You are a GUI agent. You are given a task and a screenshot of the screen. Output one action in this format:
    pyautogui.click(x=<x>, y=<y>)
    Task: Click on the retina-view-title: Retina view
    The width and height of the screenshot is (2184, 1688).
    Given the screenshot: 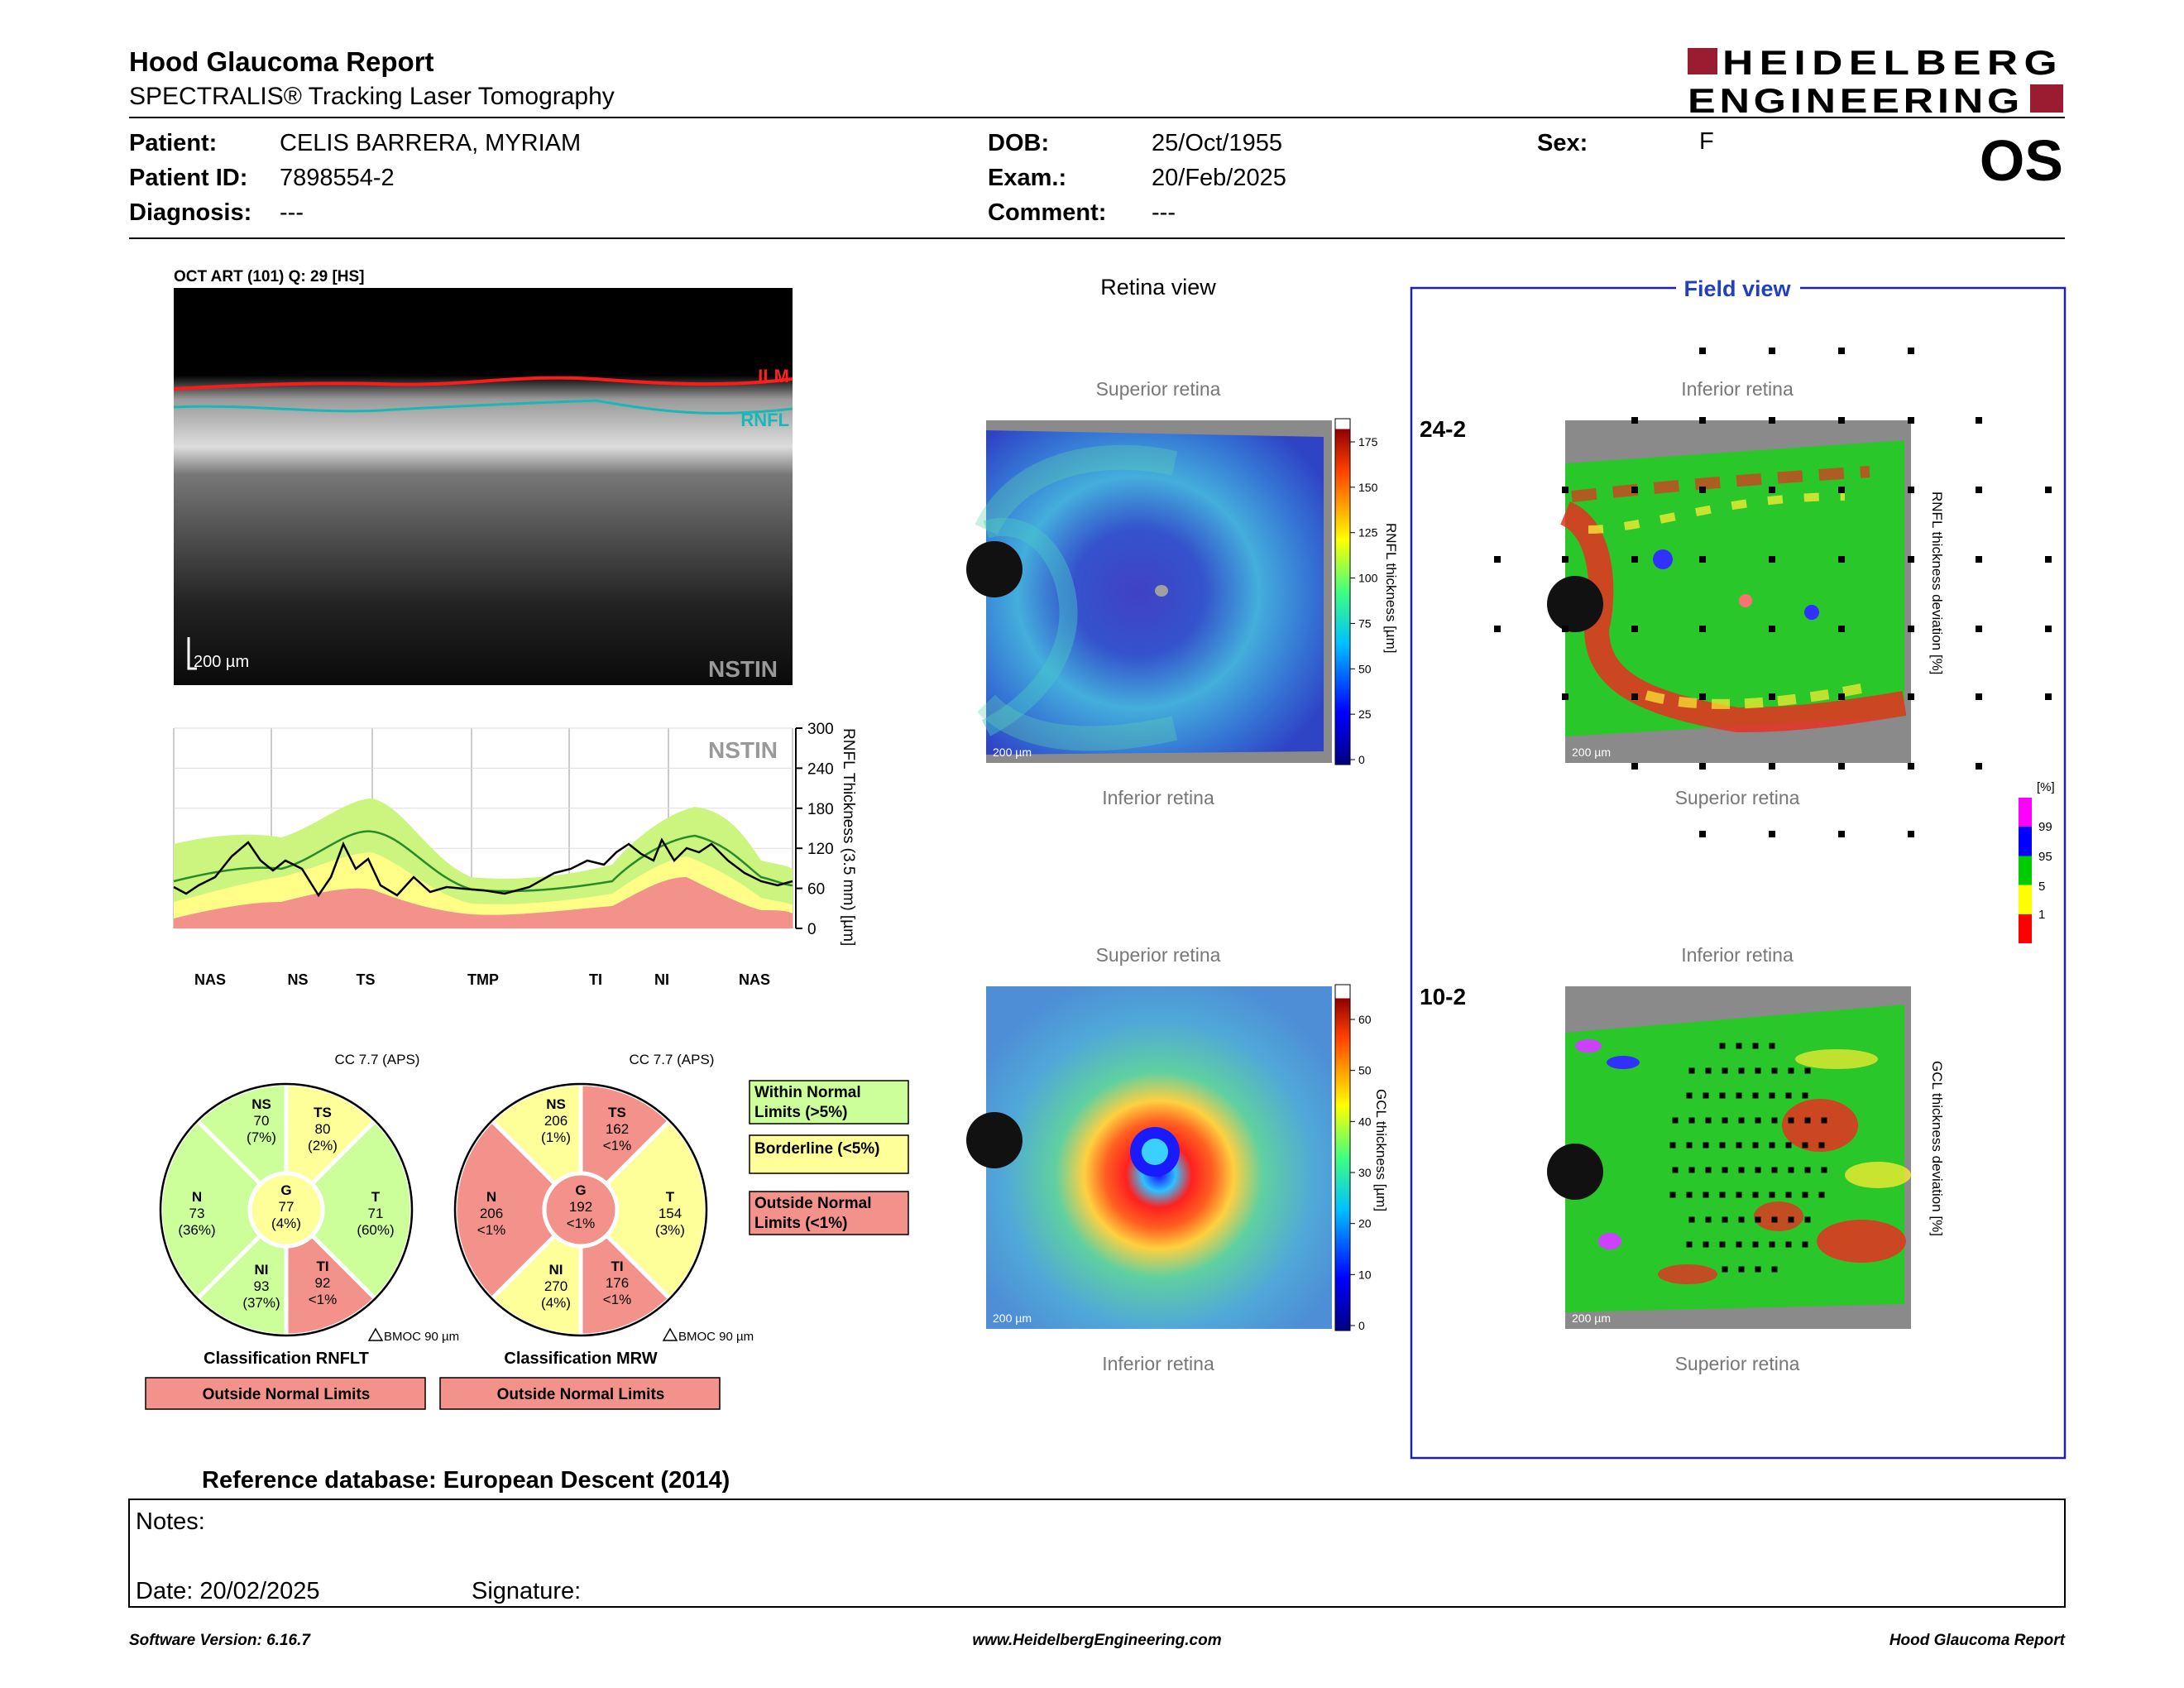 What is the action you would take?
    pyautogui.click(x=1158, y=287)
    